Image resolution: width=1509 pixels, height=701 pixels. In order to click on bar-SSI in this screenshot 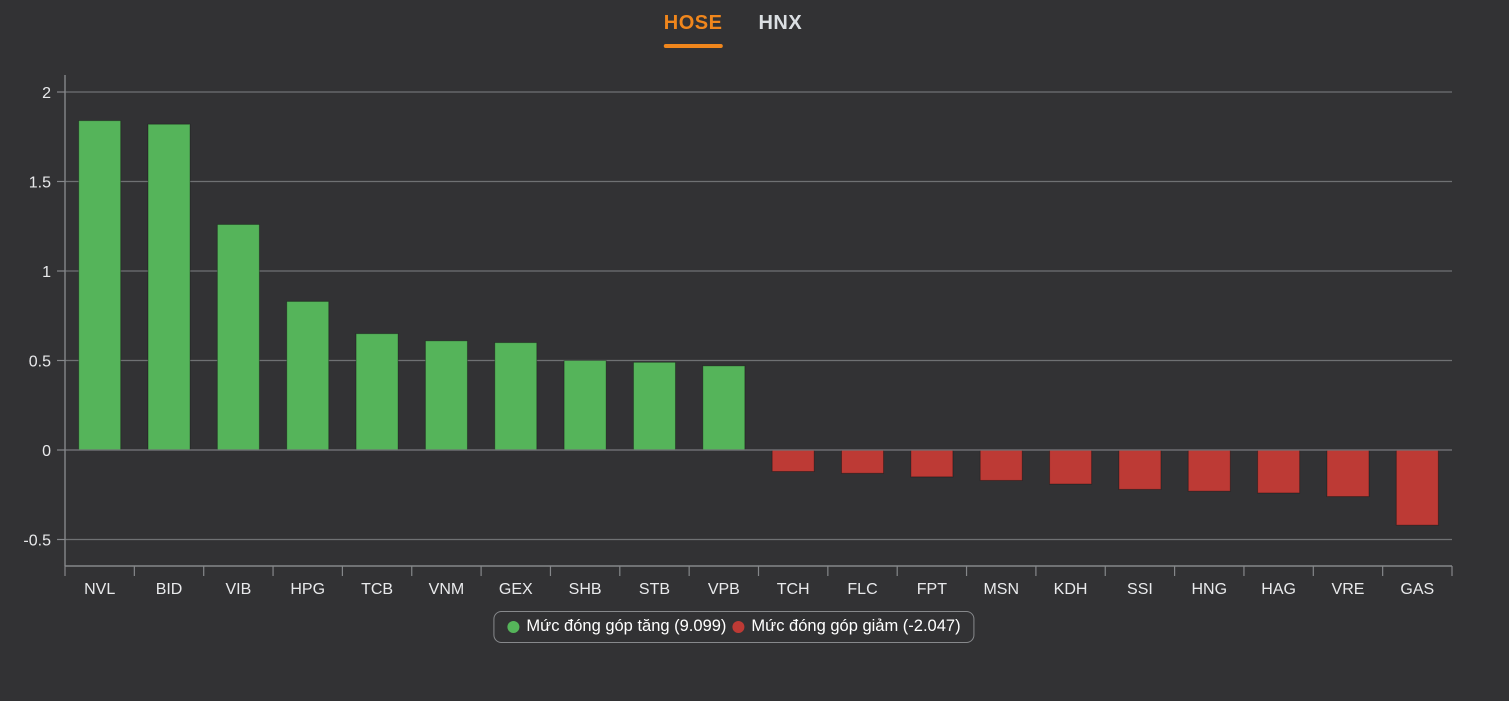, I will do `click(1140, 469)`.